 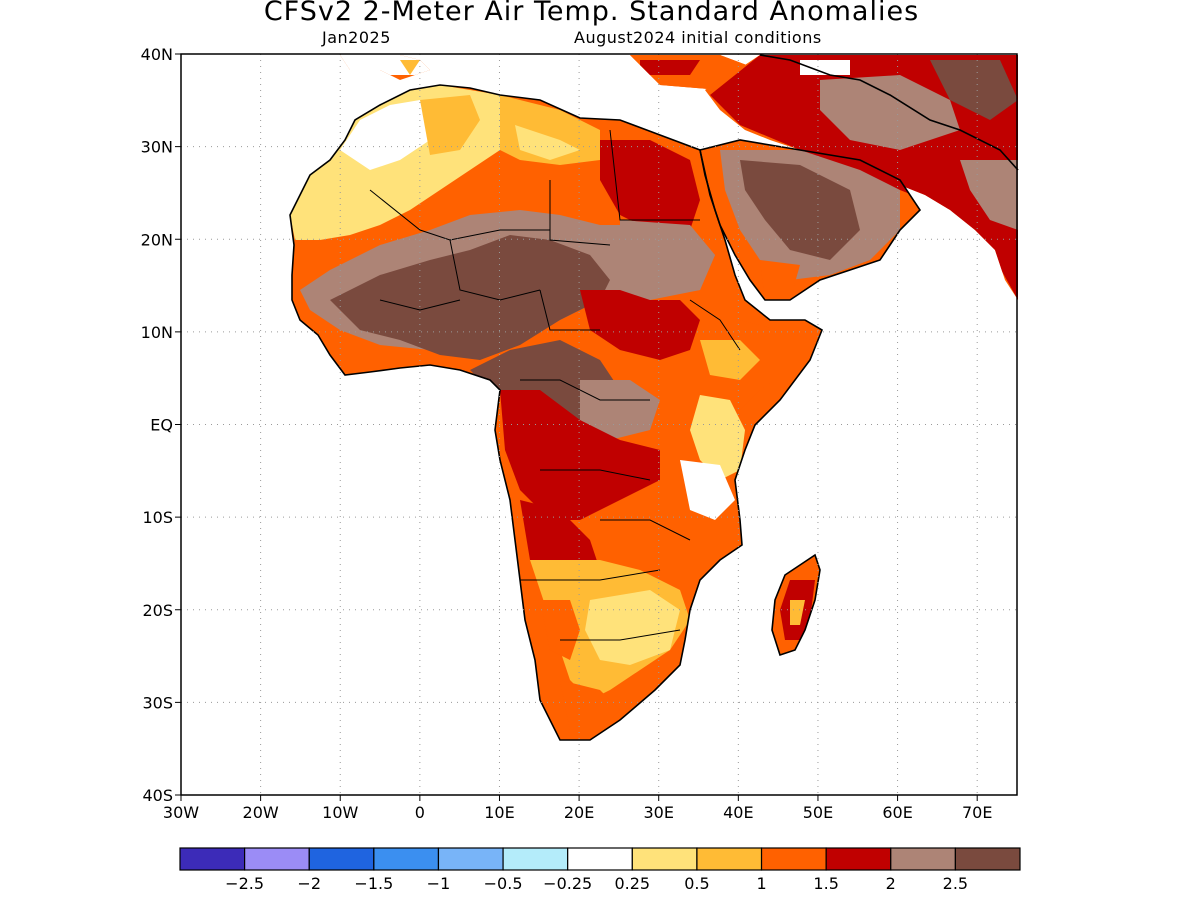 I want to click on colorbar-label: 0.5, so click(x=696, y=883).